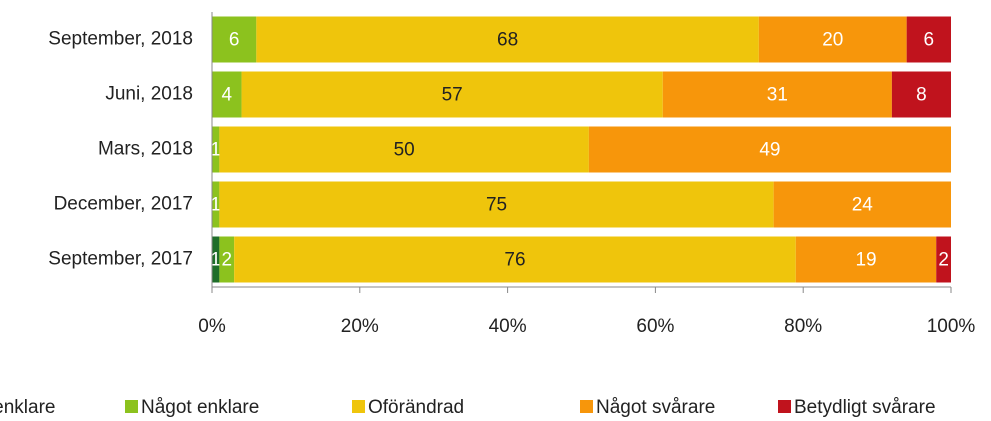  I want to click on data-label: 76, so click(514, 260).